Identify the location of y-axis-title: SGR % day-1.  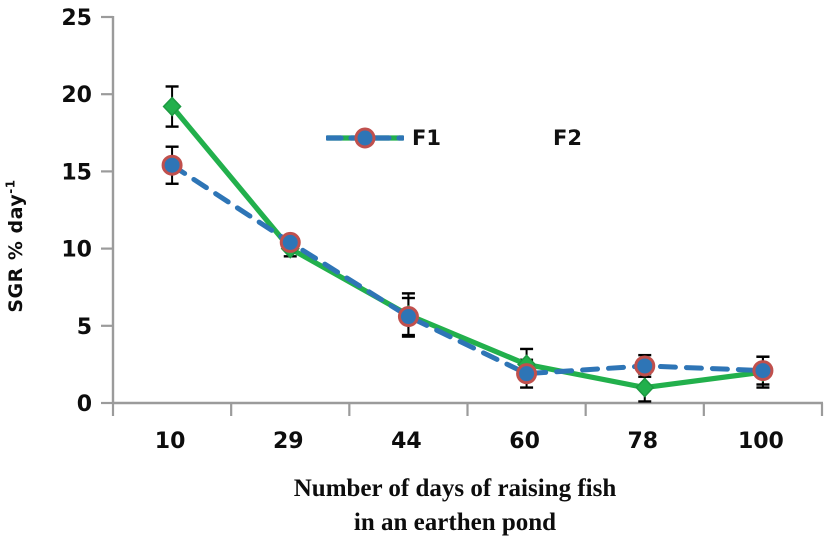
(17, 246).